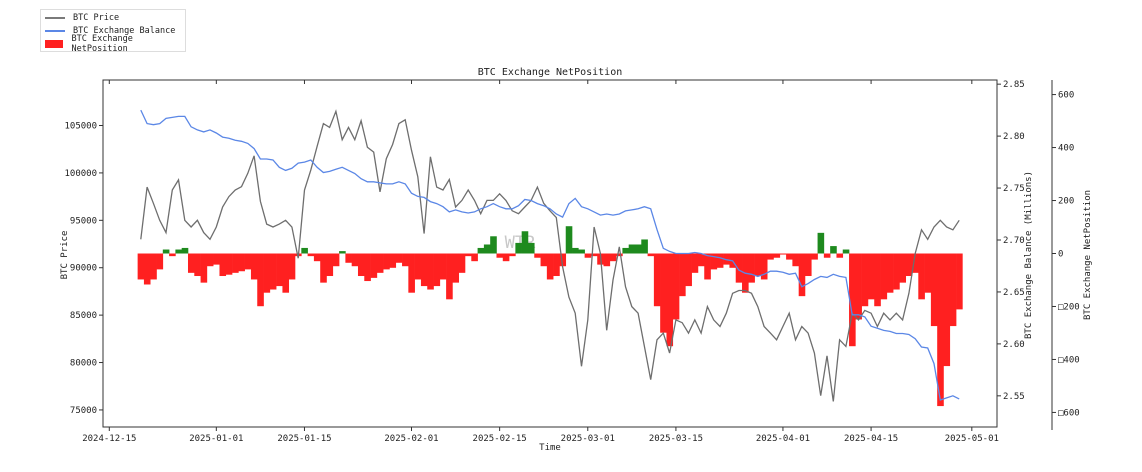  Describe the element at coordinates (83, 269) in the screenshot. I see `y-left-tick-label: 90000` at that location.